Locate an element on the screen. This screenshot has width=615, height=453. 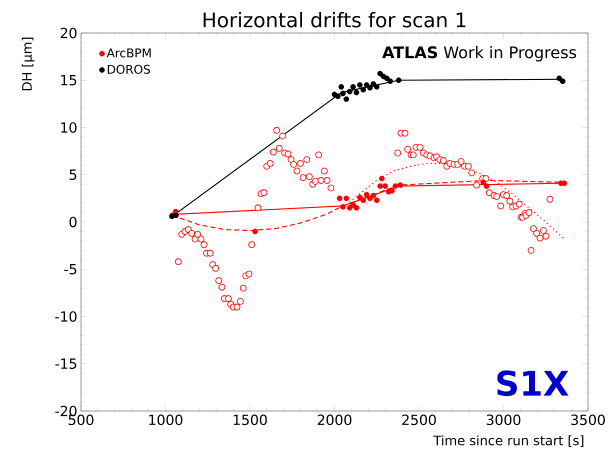
x-tick-label: 1000 is located at coordinates (165, 420).